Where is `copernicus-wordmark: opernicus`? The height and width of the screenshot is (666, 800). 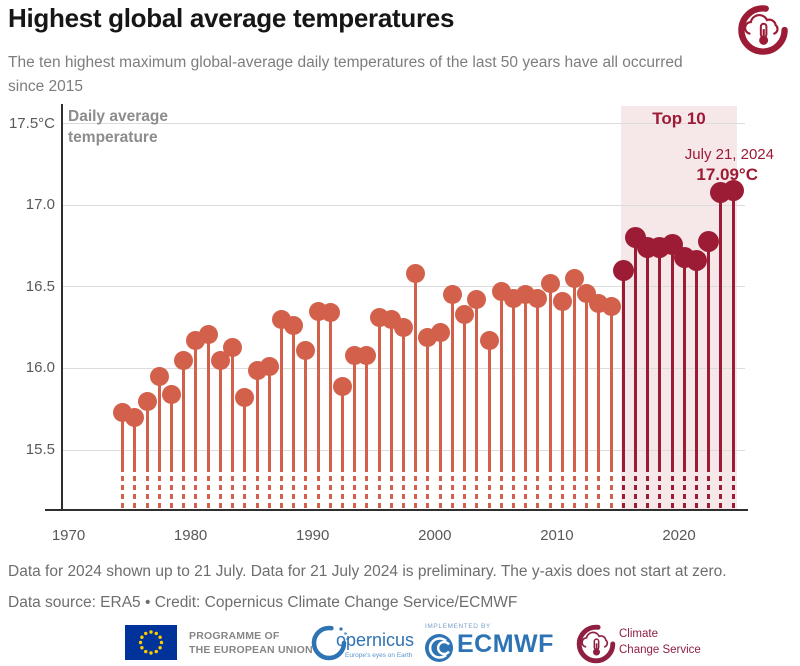
copernicus-wordmark: opernicus is located at coordinates (375, 640).